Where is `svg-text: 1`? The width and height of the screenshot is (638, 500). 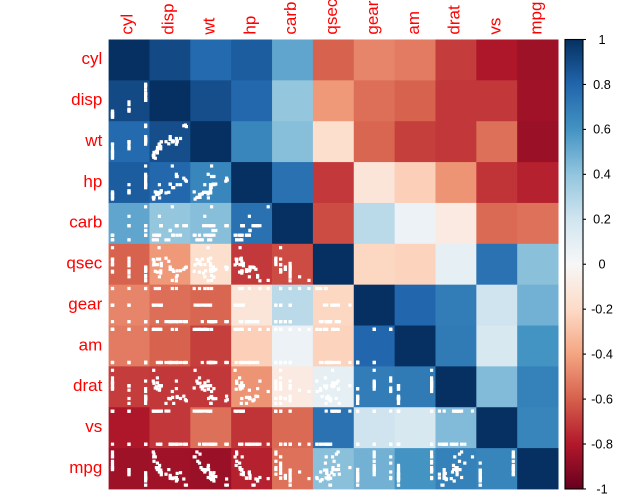
svg-text: 1 is located at coordinates (601, 40).